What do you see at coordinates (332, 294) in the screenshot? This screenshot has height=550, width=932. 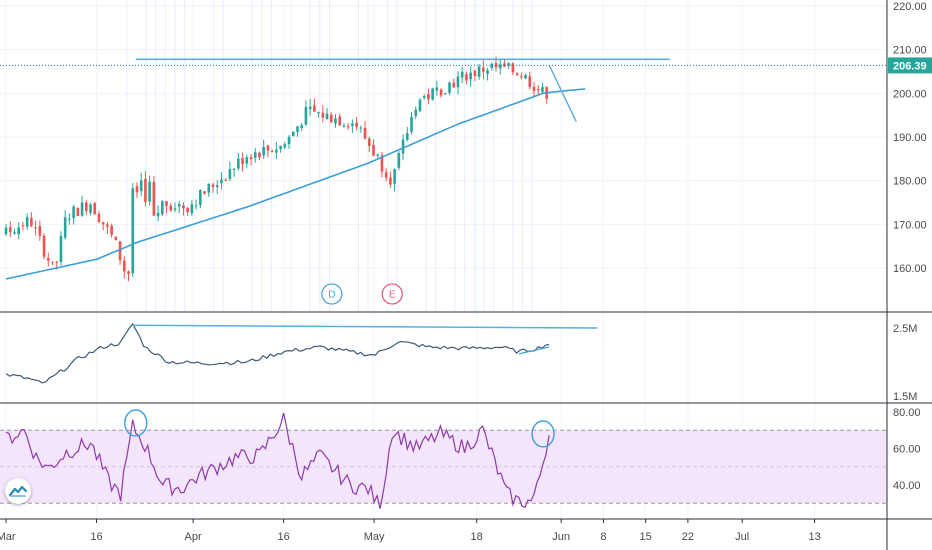 I see `event-marker-d: D` at bounding box center [332, 294].